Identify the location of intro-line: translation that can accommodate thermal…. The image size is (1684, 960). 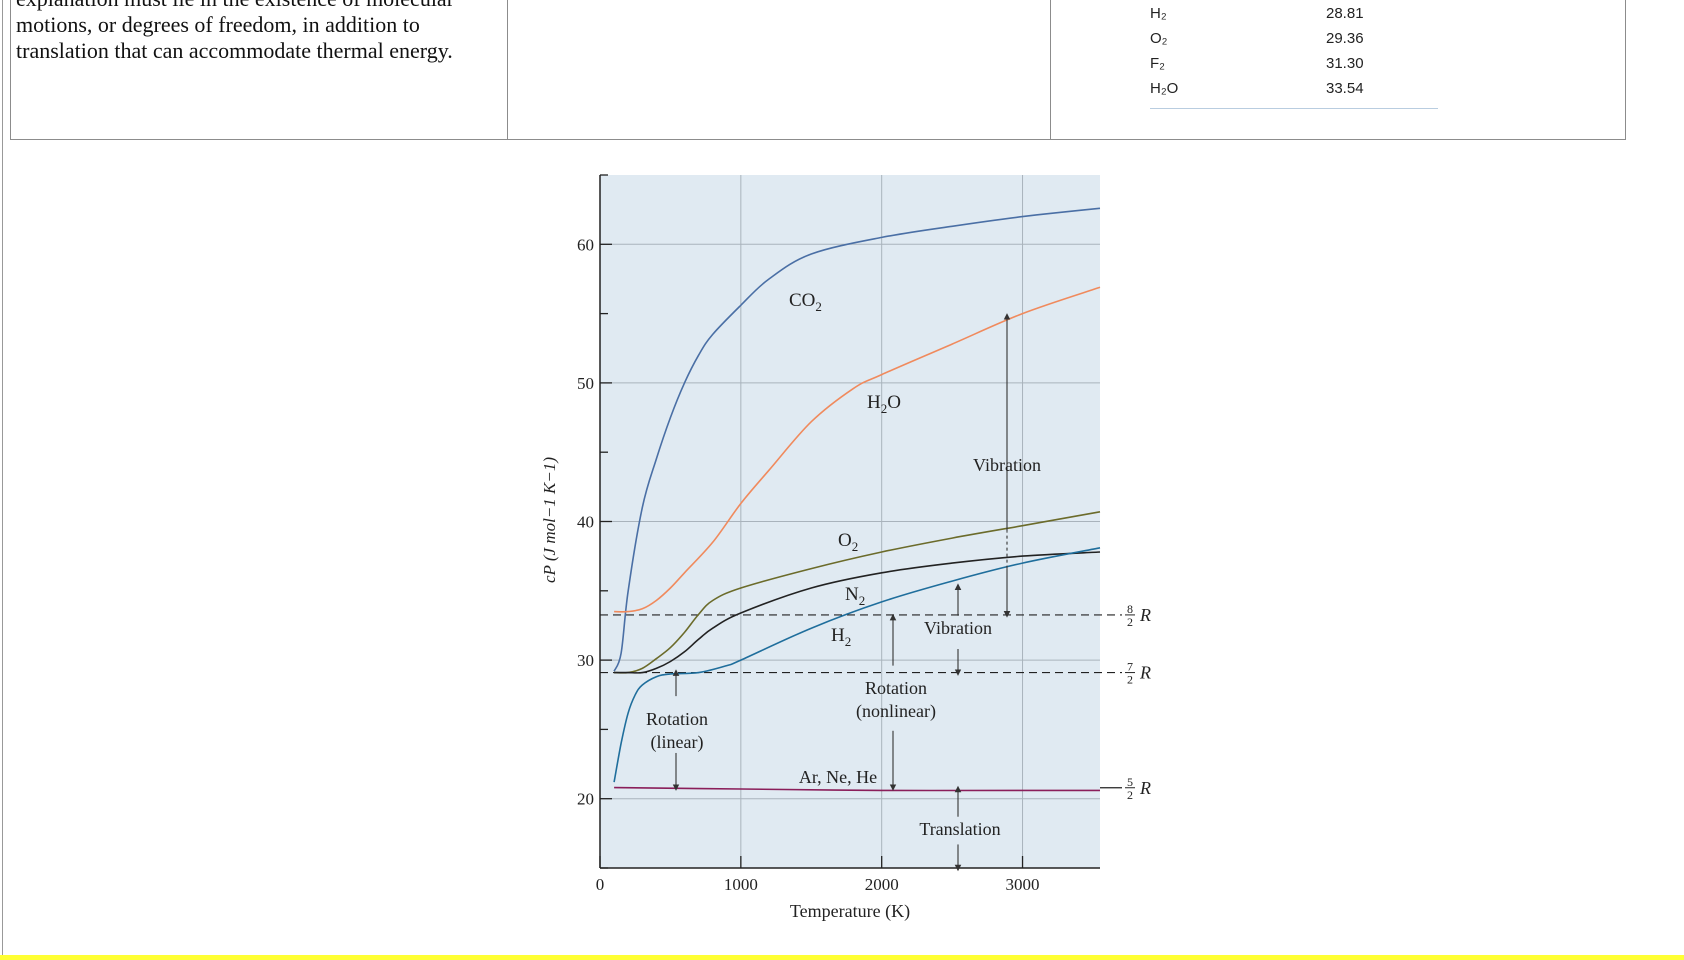
(234, 50).